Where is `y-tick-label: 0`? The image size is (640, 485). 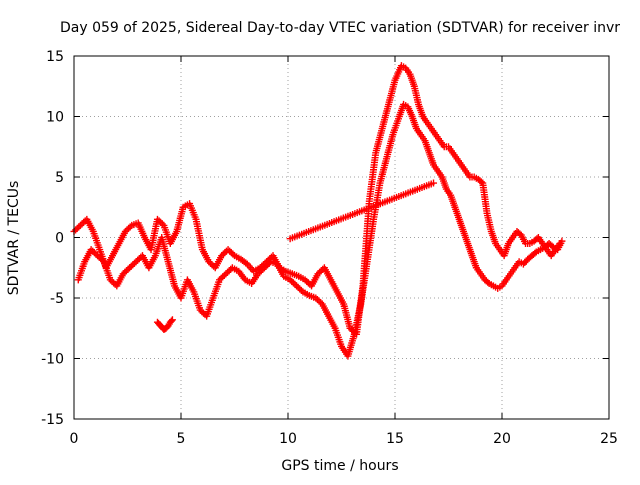
y-tick-label: 0 is located at coordinates (59, 239).